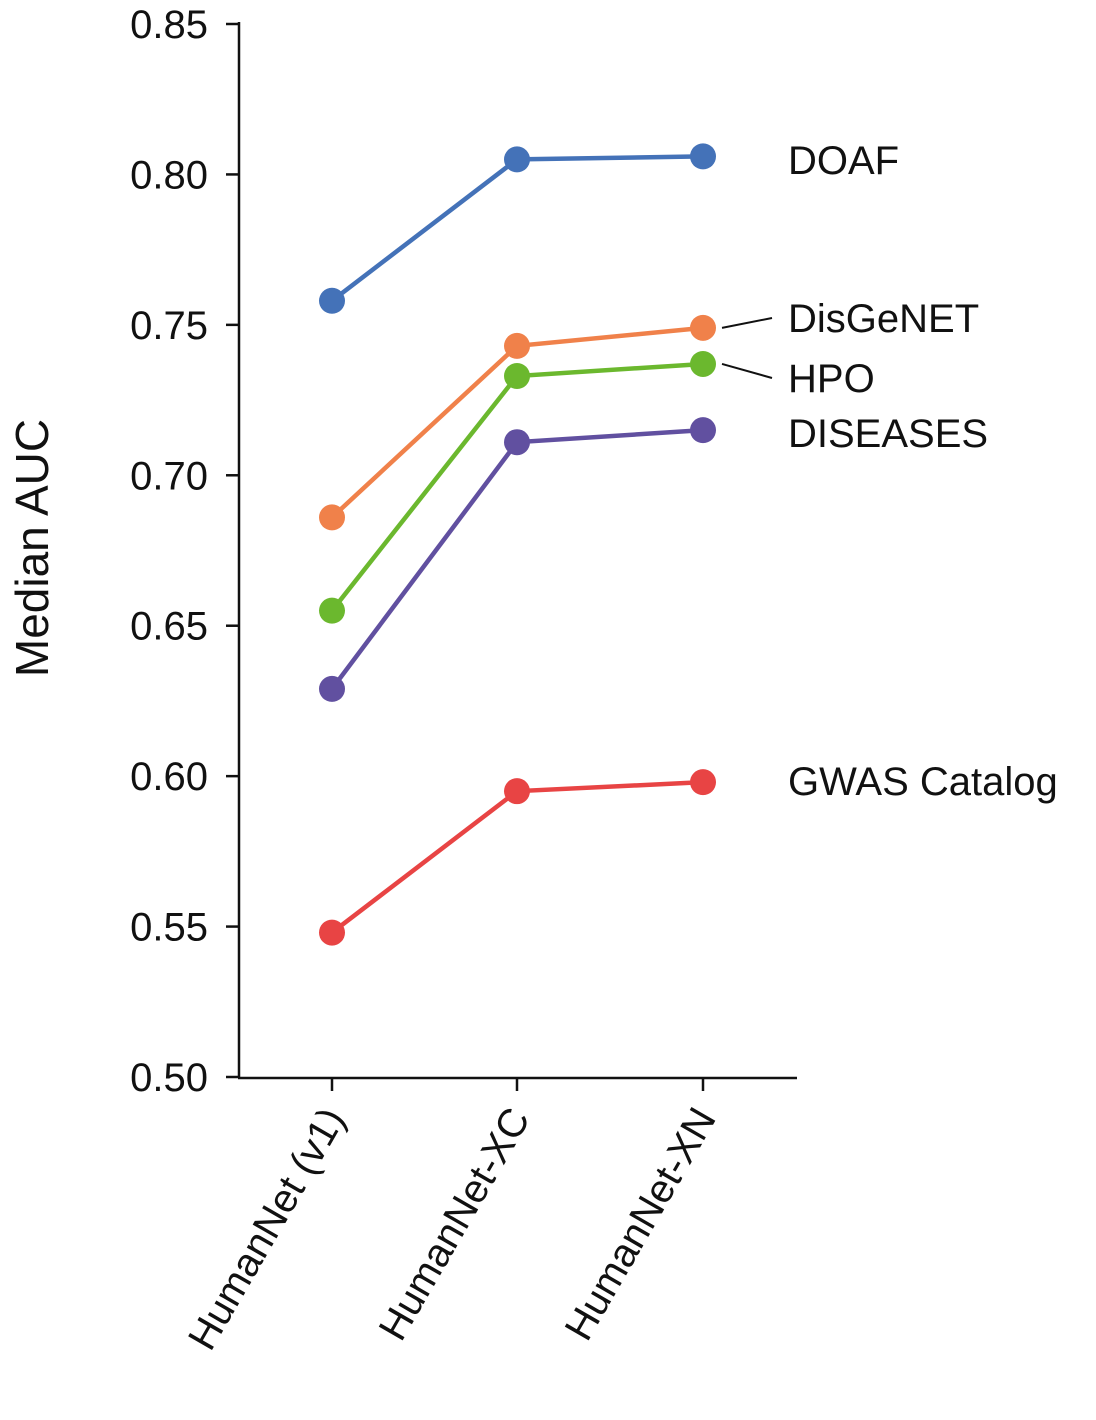 The image size is (1096, 1420). I want to click on y-tick-label: 0.50, so click(169, 1078).